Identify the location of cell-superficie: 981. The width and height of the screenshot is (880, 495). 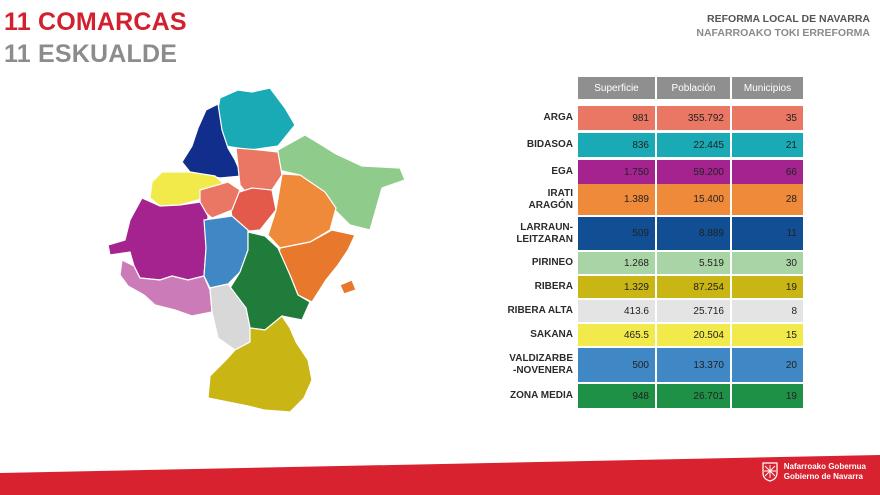
(616, 118).